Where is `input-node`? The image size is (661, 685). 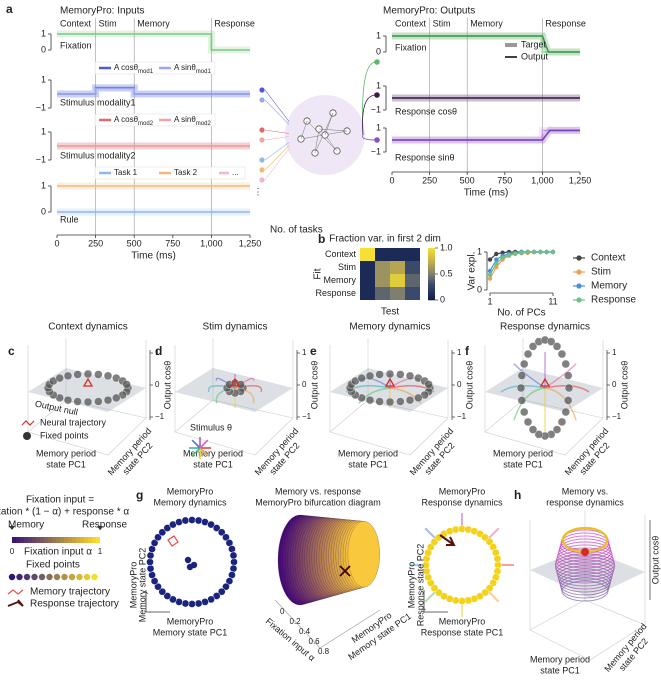 input-node is located at coordinates (262, 170).